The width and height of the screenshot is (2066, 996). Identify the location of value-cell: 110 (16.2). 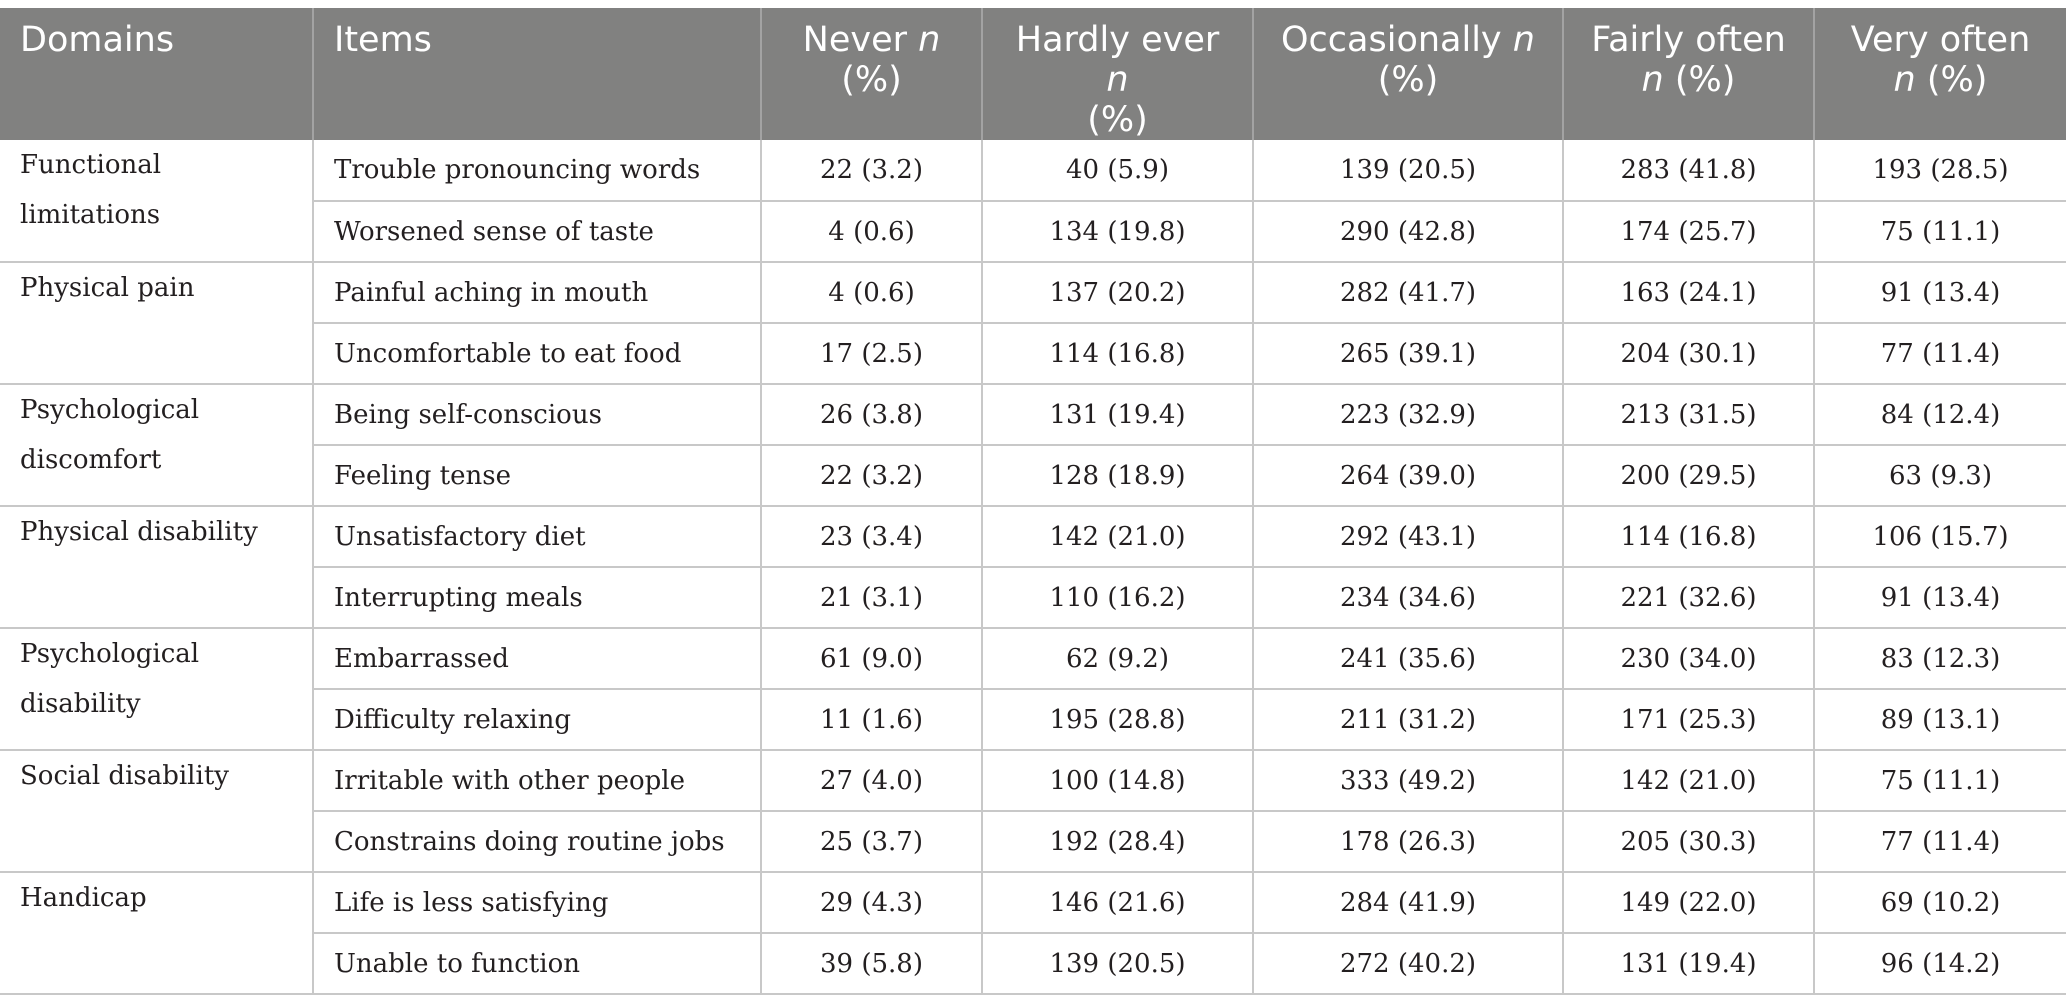
(1117, 598).